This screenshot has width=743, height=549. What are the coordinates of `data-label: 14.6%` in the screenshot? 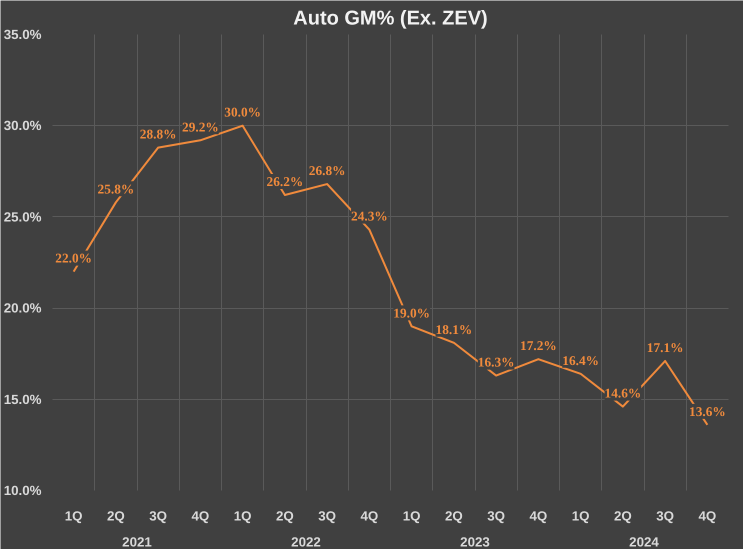 It's located at (623, 393).